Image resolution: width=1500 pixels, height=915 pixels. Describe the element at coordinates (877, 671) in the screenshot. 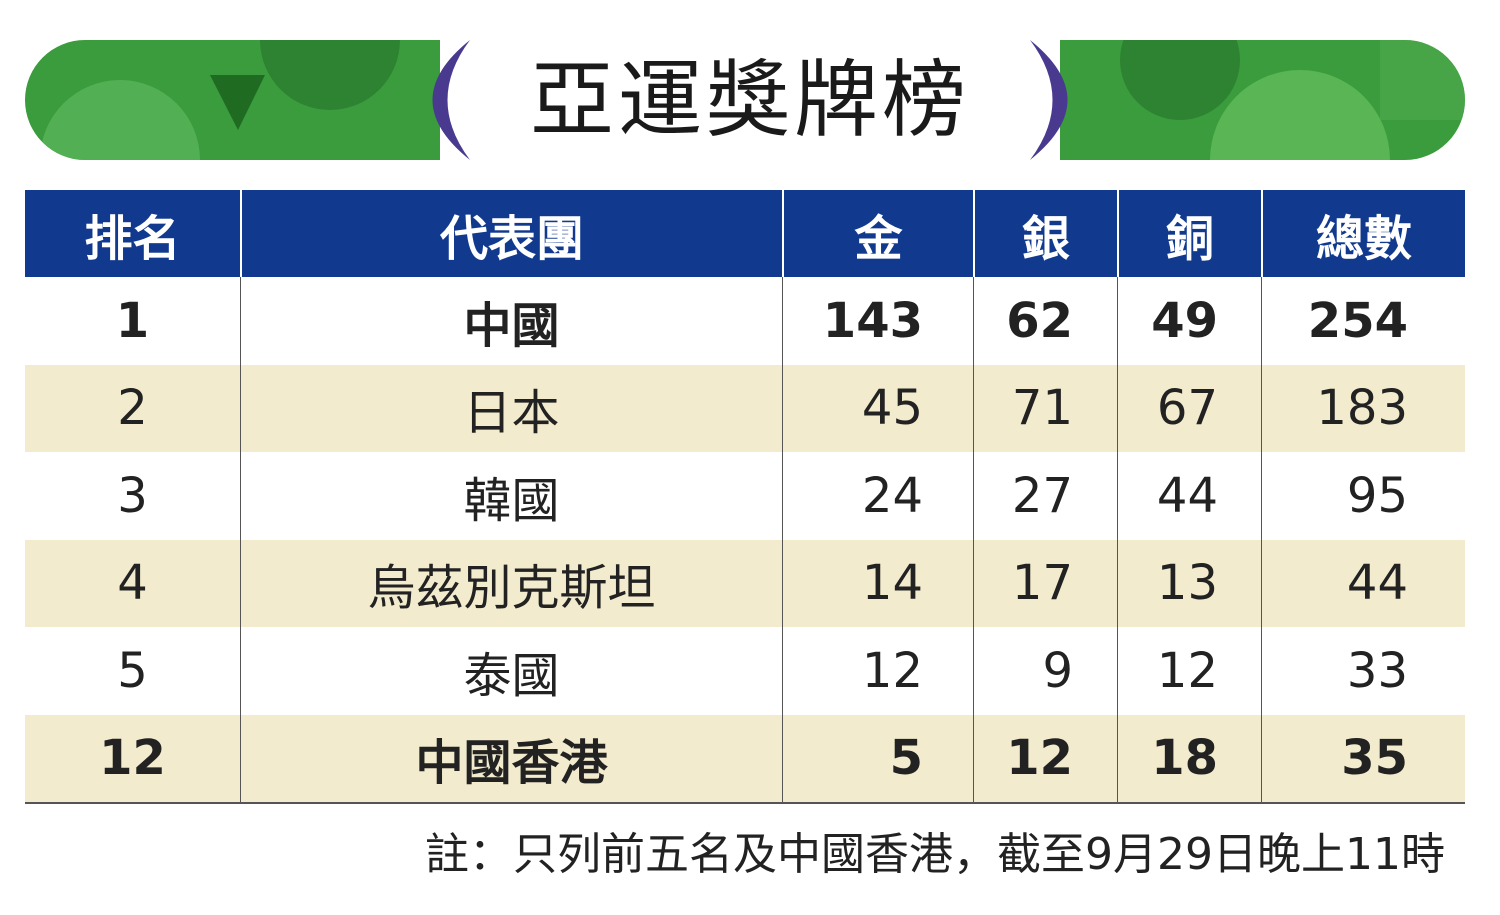

I see `gold: 12` at that location.